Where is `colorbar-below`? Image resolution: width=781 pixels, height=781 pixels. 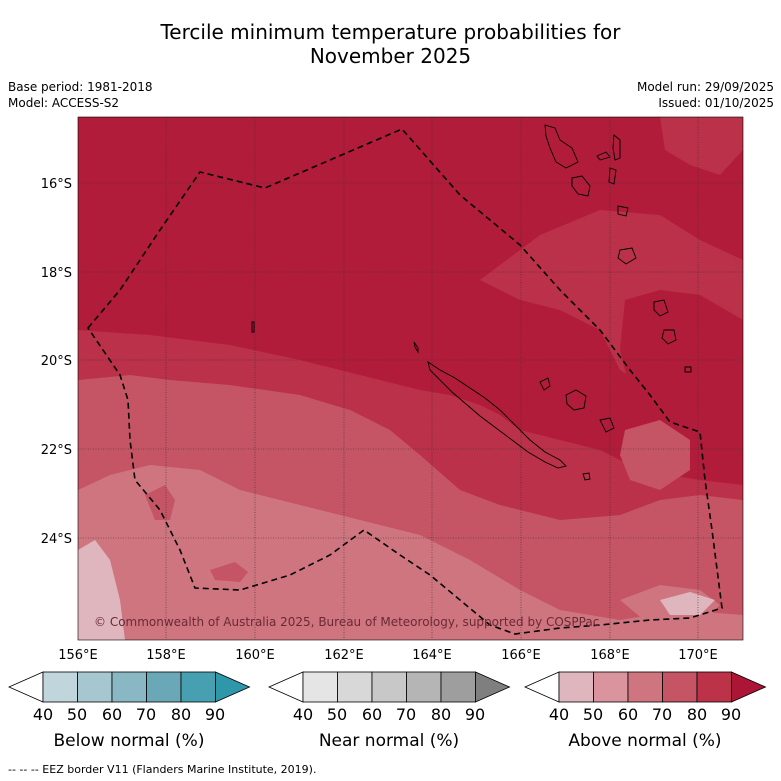
colorbar-below is located at coordinates (129, 687).